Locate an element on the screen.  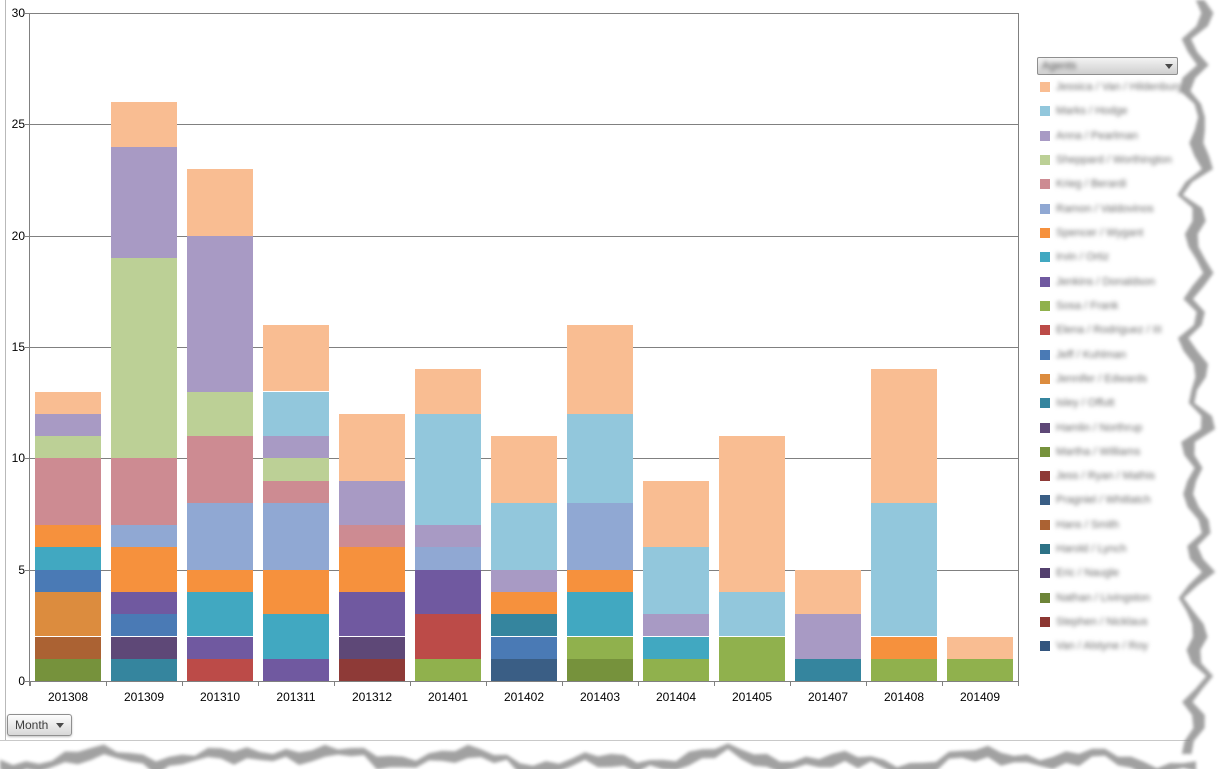
legend-item: Hamlin / Northrup is located at coordinates (1091, 428).